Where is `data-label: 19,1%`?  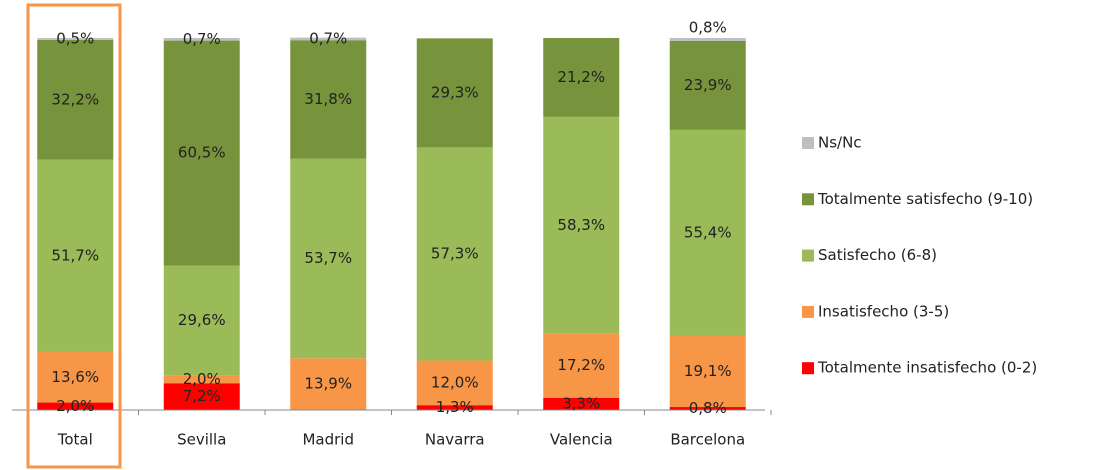 data-label: 19,1% is located at coordinates (708, 371).